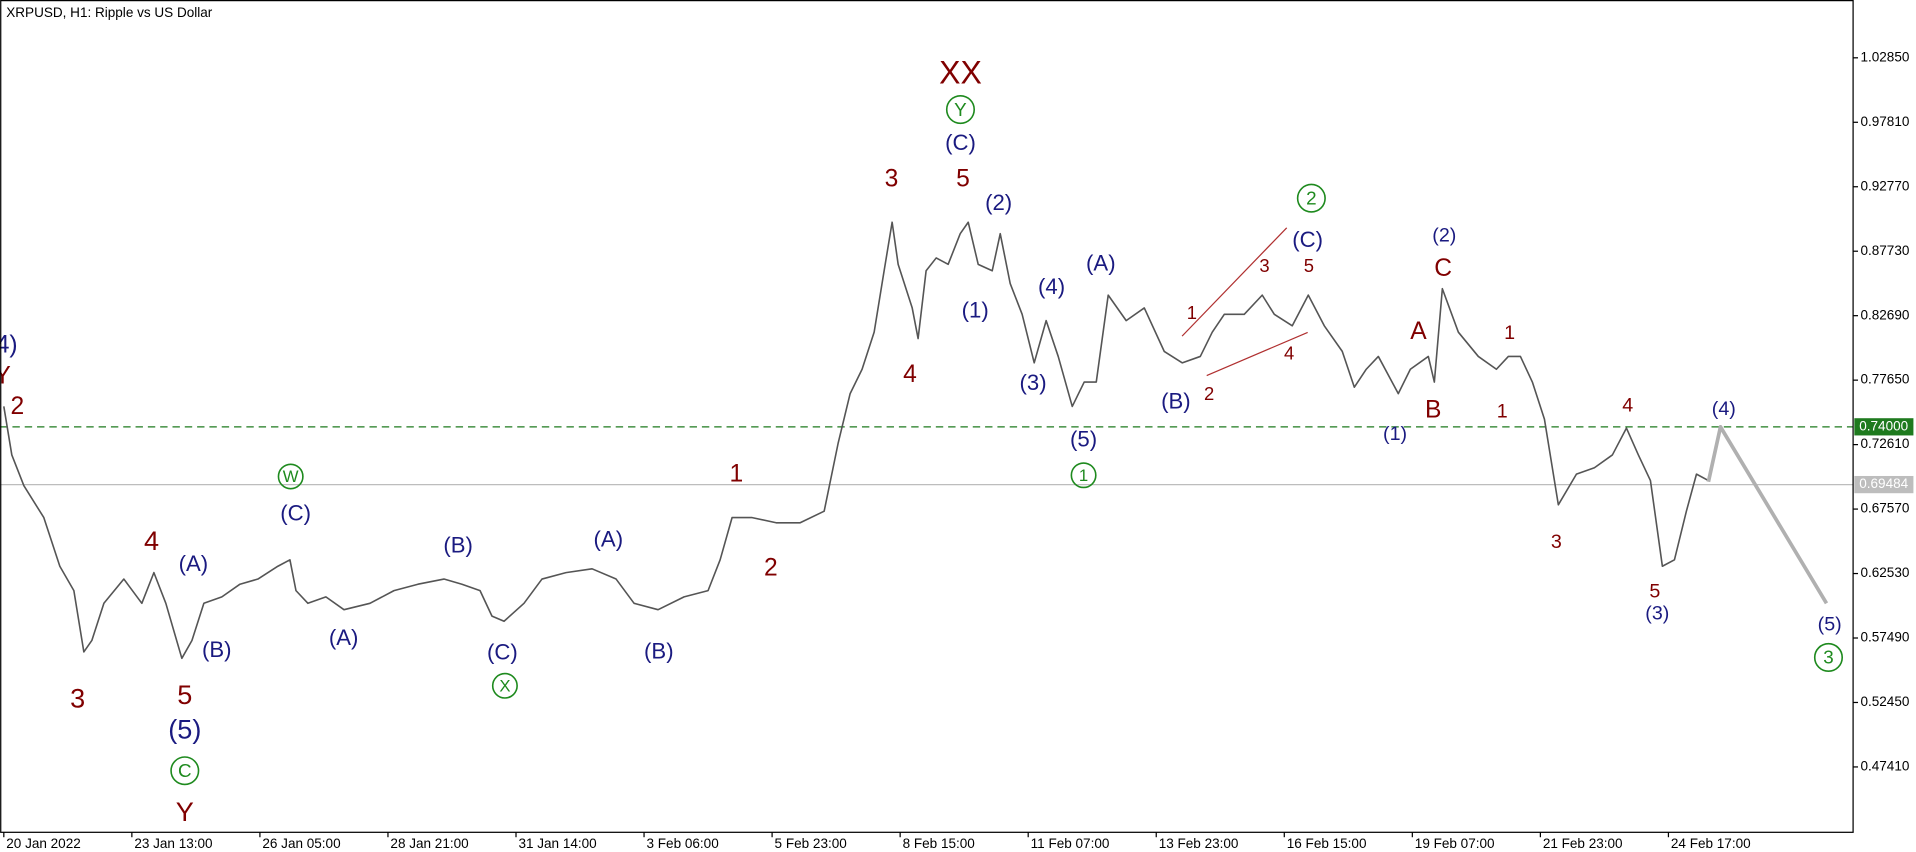 The width and height of the screenshot is (1916, 852). Describe the element at coordinates (811, 843) in the screenshot. I see `x-tick-label: 5 Feb 23:00` at that location.